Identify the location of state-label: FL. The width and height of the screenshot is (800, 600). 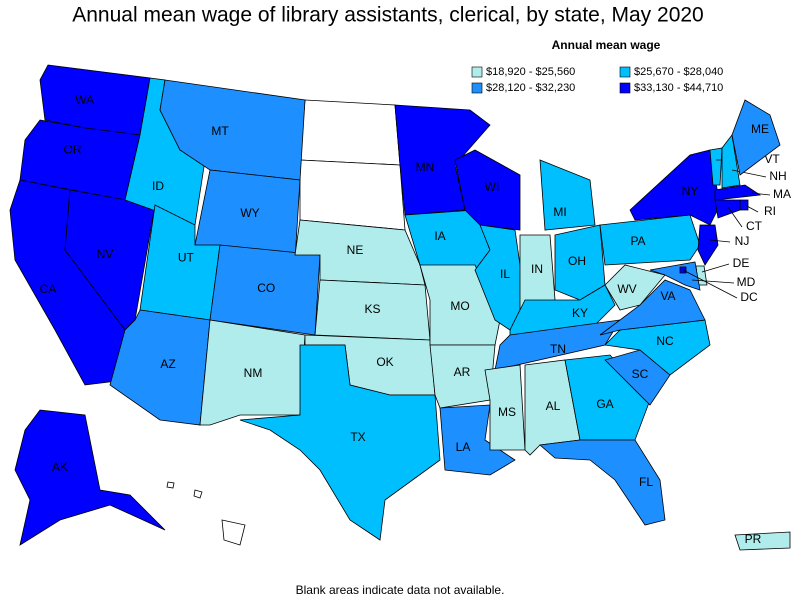
(646, 482).